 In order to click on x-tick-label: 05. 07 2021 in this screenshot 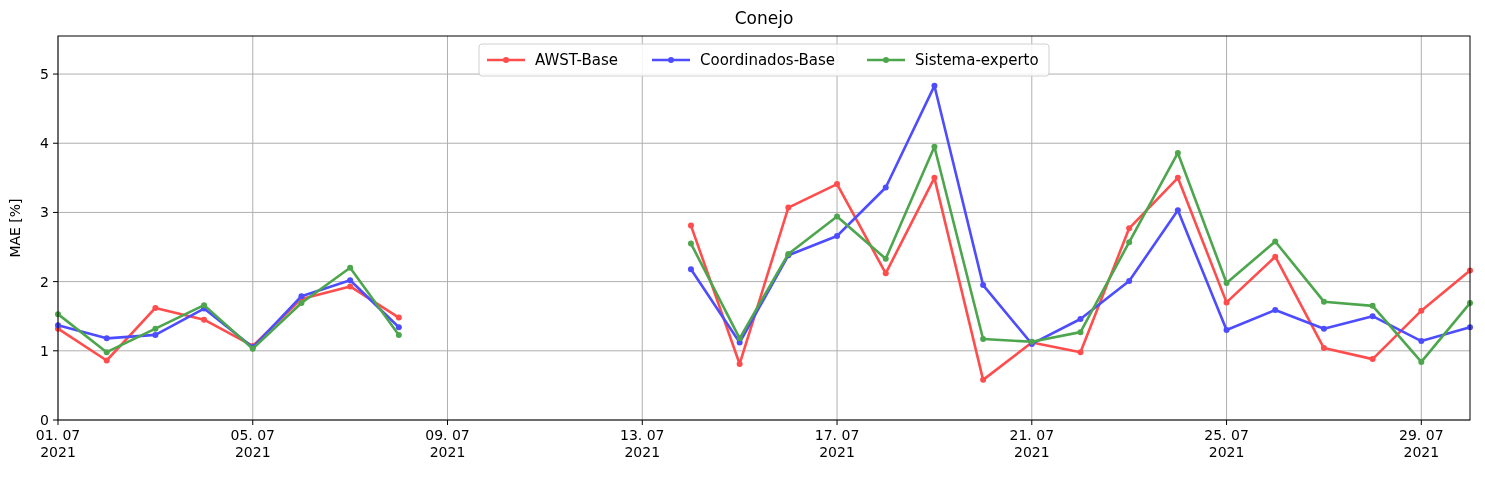, I will do `click(253, 443)`.